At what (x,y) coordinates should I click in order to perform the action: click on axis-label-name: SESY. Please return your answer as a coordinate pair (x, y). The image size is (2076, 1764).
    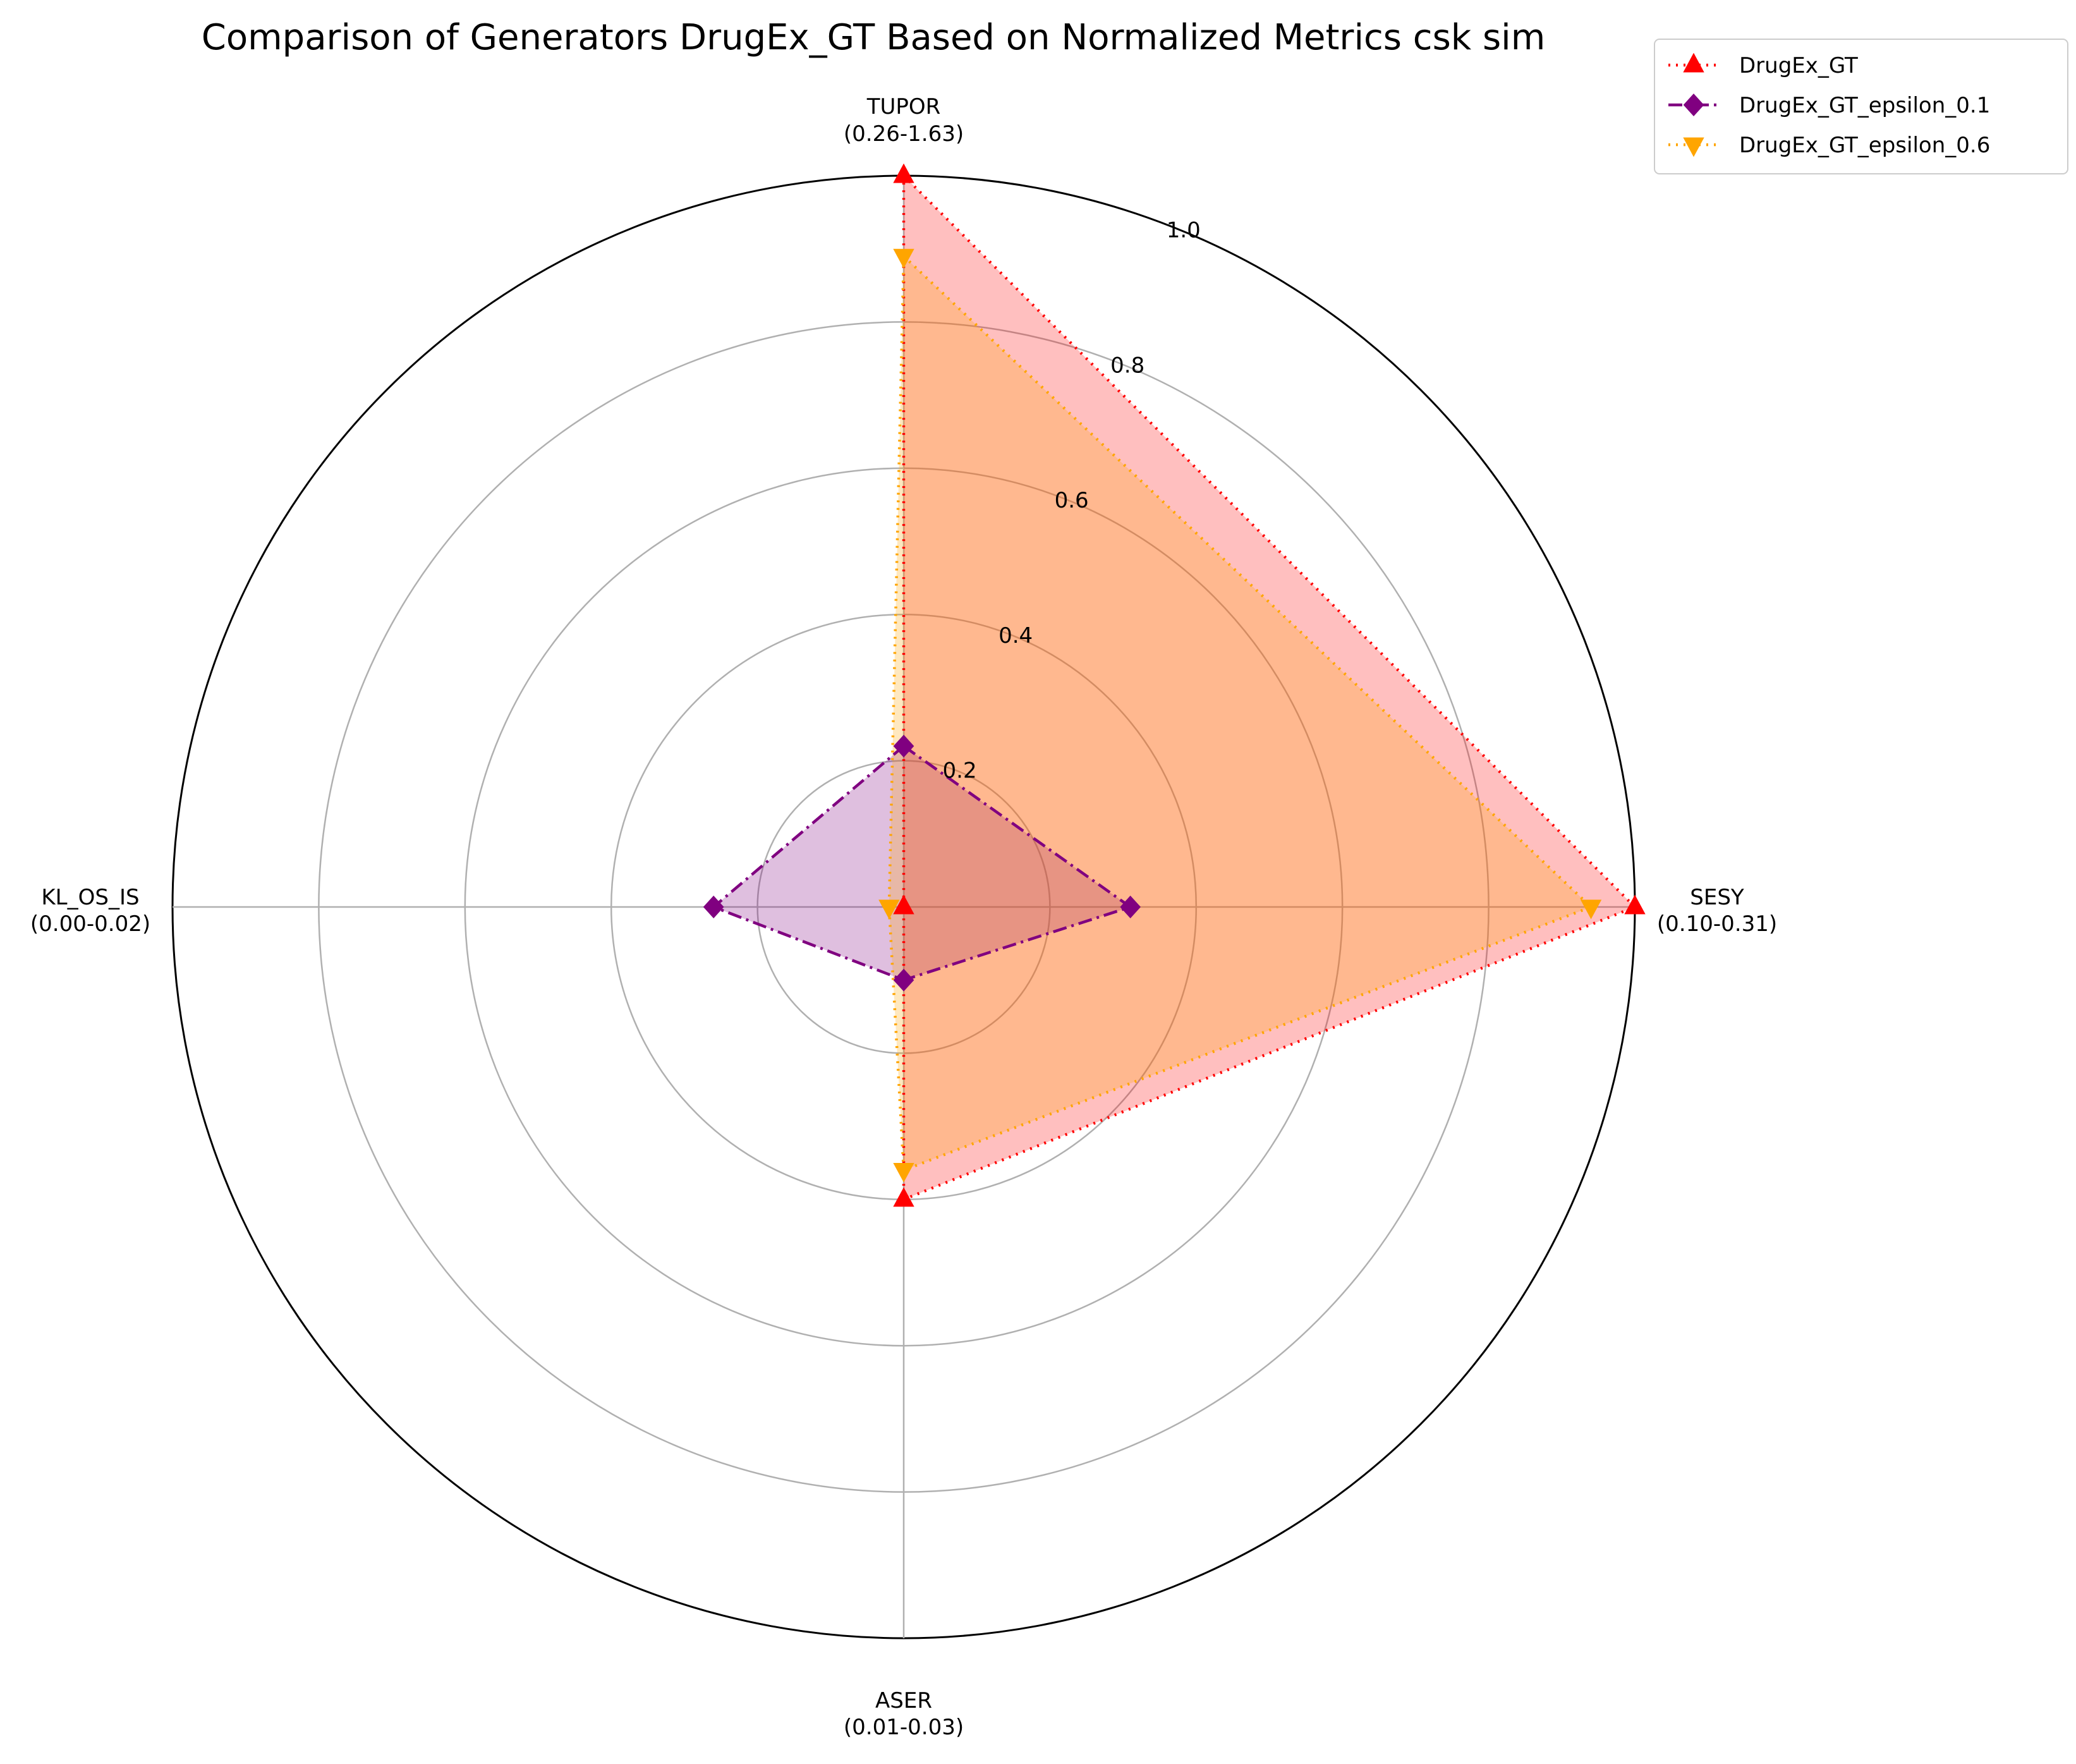
    Looking at the image, I should click on (1717, 897).